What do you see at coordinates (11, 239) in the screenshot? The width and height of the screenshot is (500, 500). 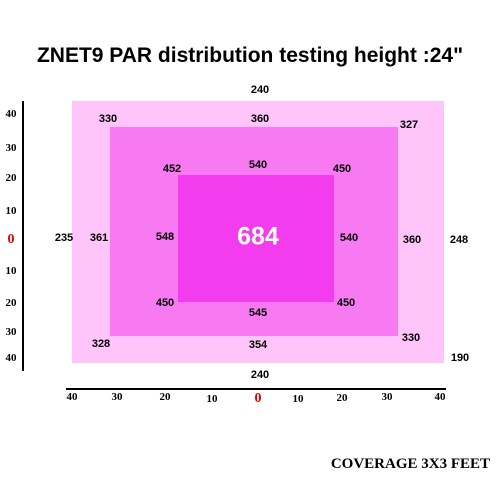 I see `y-axis-tick-zero: 0` at bounding box center [11, 239].